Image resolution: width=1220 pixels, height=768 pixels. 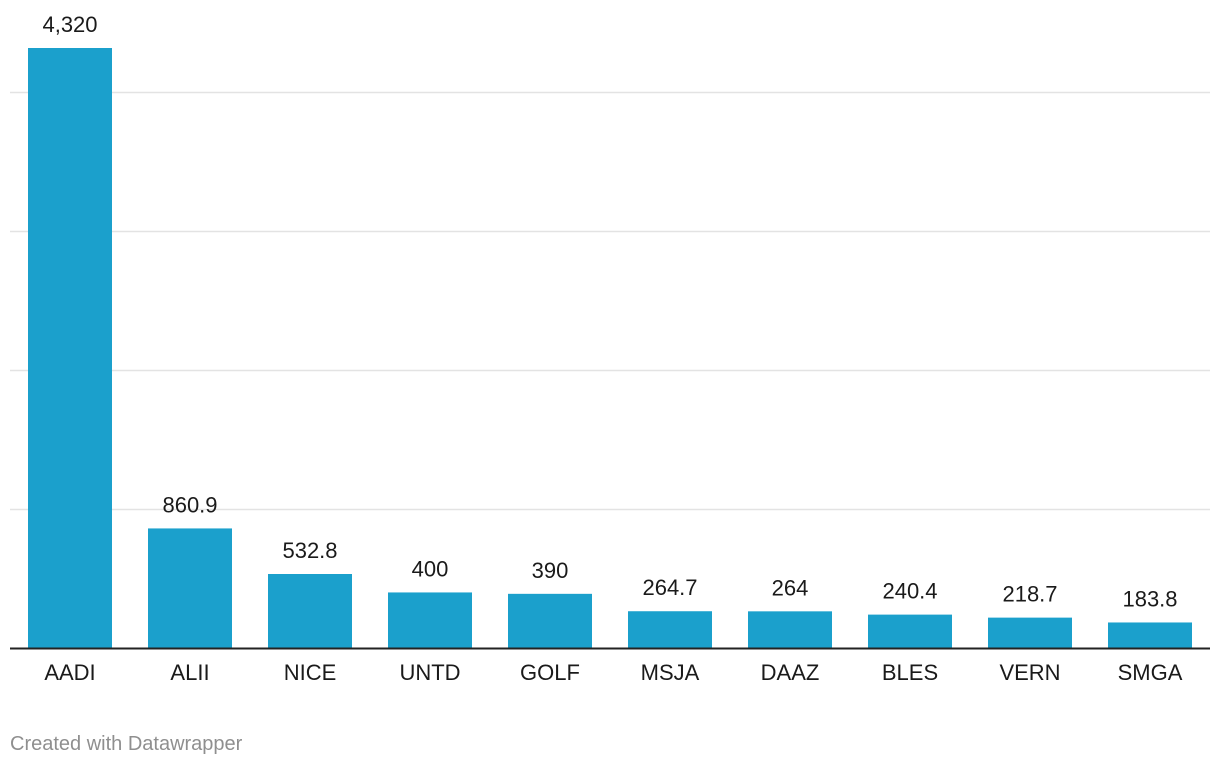 What do you see at coordinates (429, 672) in the screenshot?
I see `category-label: UNTD` at bounding box center [429, 672].